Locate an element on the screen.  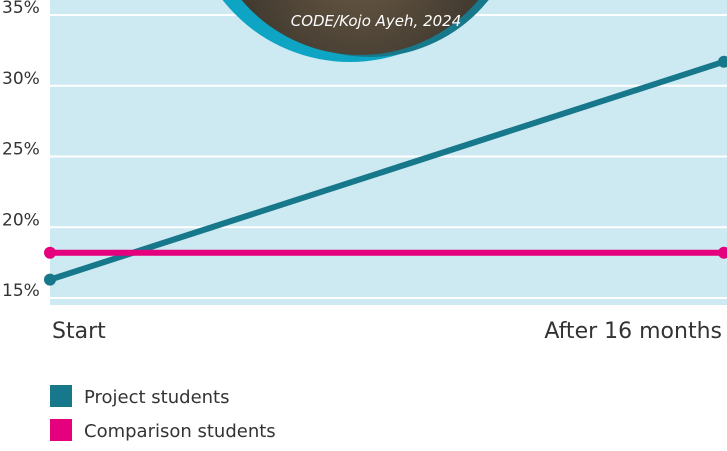
y-tick-label: 15% is located at coordinates (21, 291).